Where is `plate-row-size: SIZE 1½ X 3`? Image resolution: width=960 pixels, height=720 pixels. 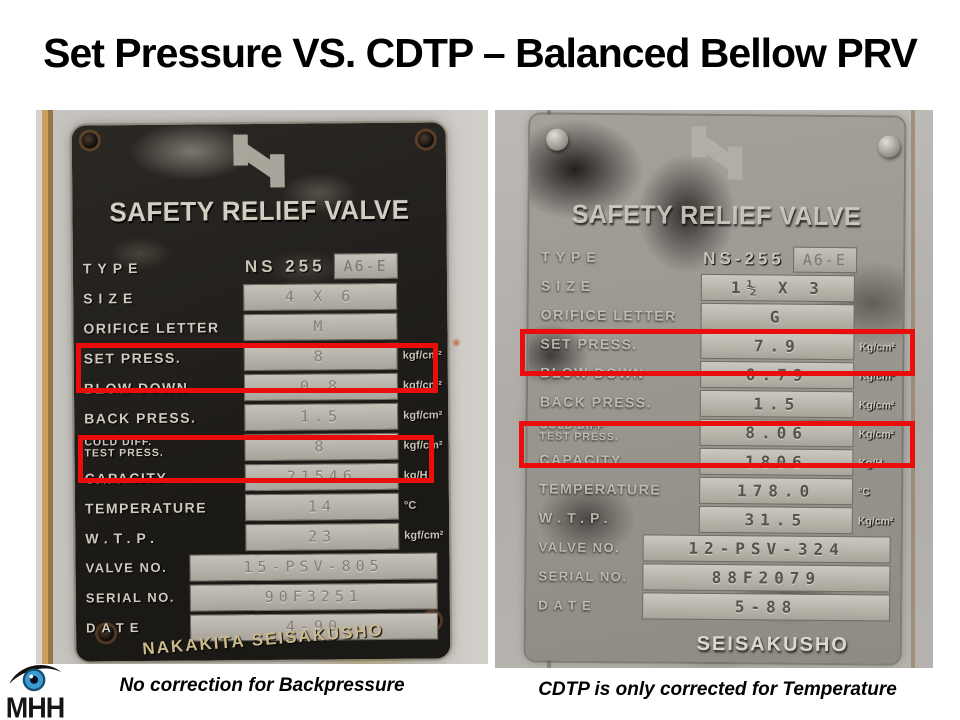 plate-row-size: SIZE 1½ X 3 is located at coordinates (717, 287).